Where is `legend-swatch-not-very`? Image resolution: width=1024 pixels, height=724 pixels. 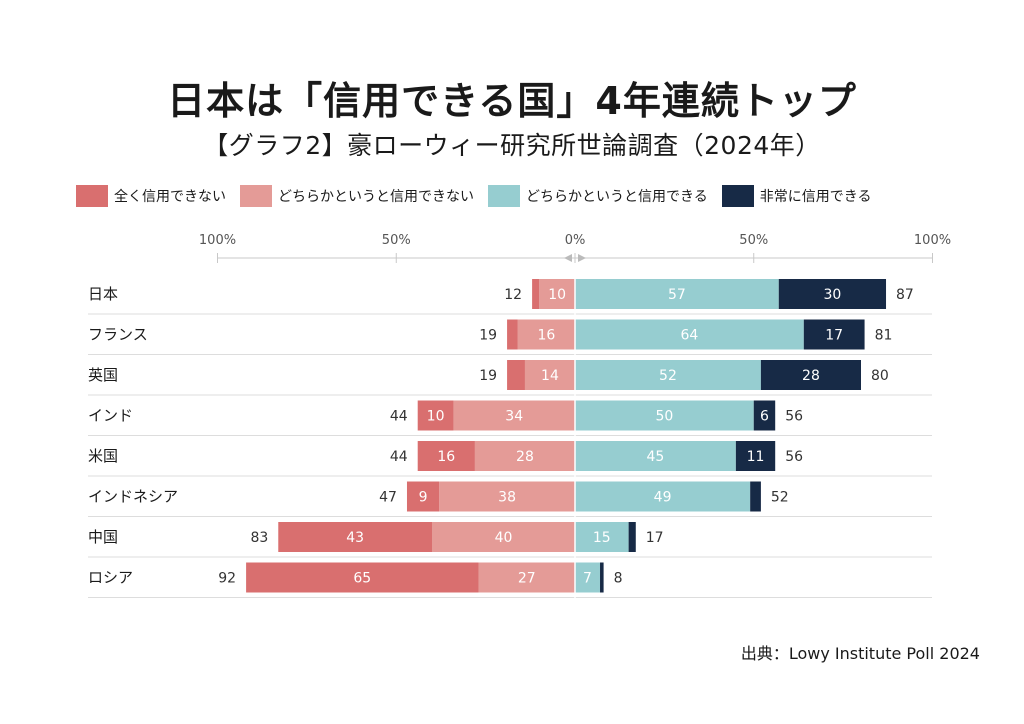 legend-swatch-not-very is located at coordinates (256, 196).